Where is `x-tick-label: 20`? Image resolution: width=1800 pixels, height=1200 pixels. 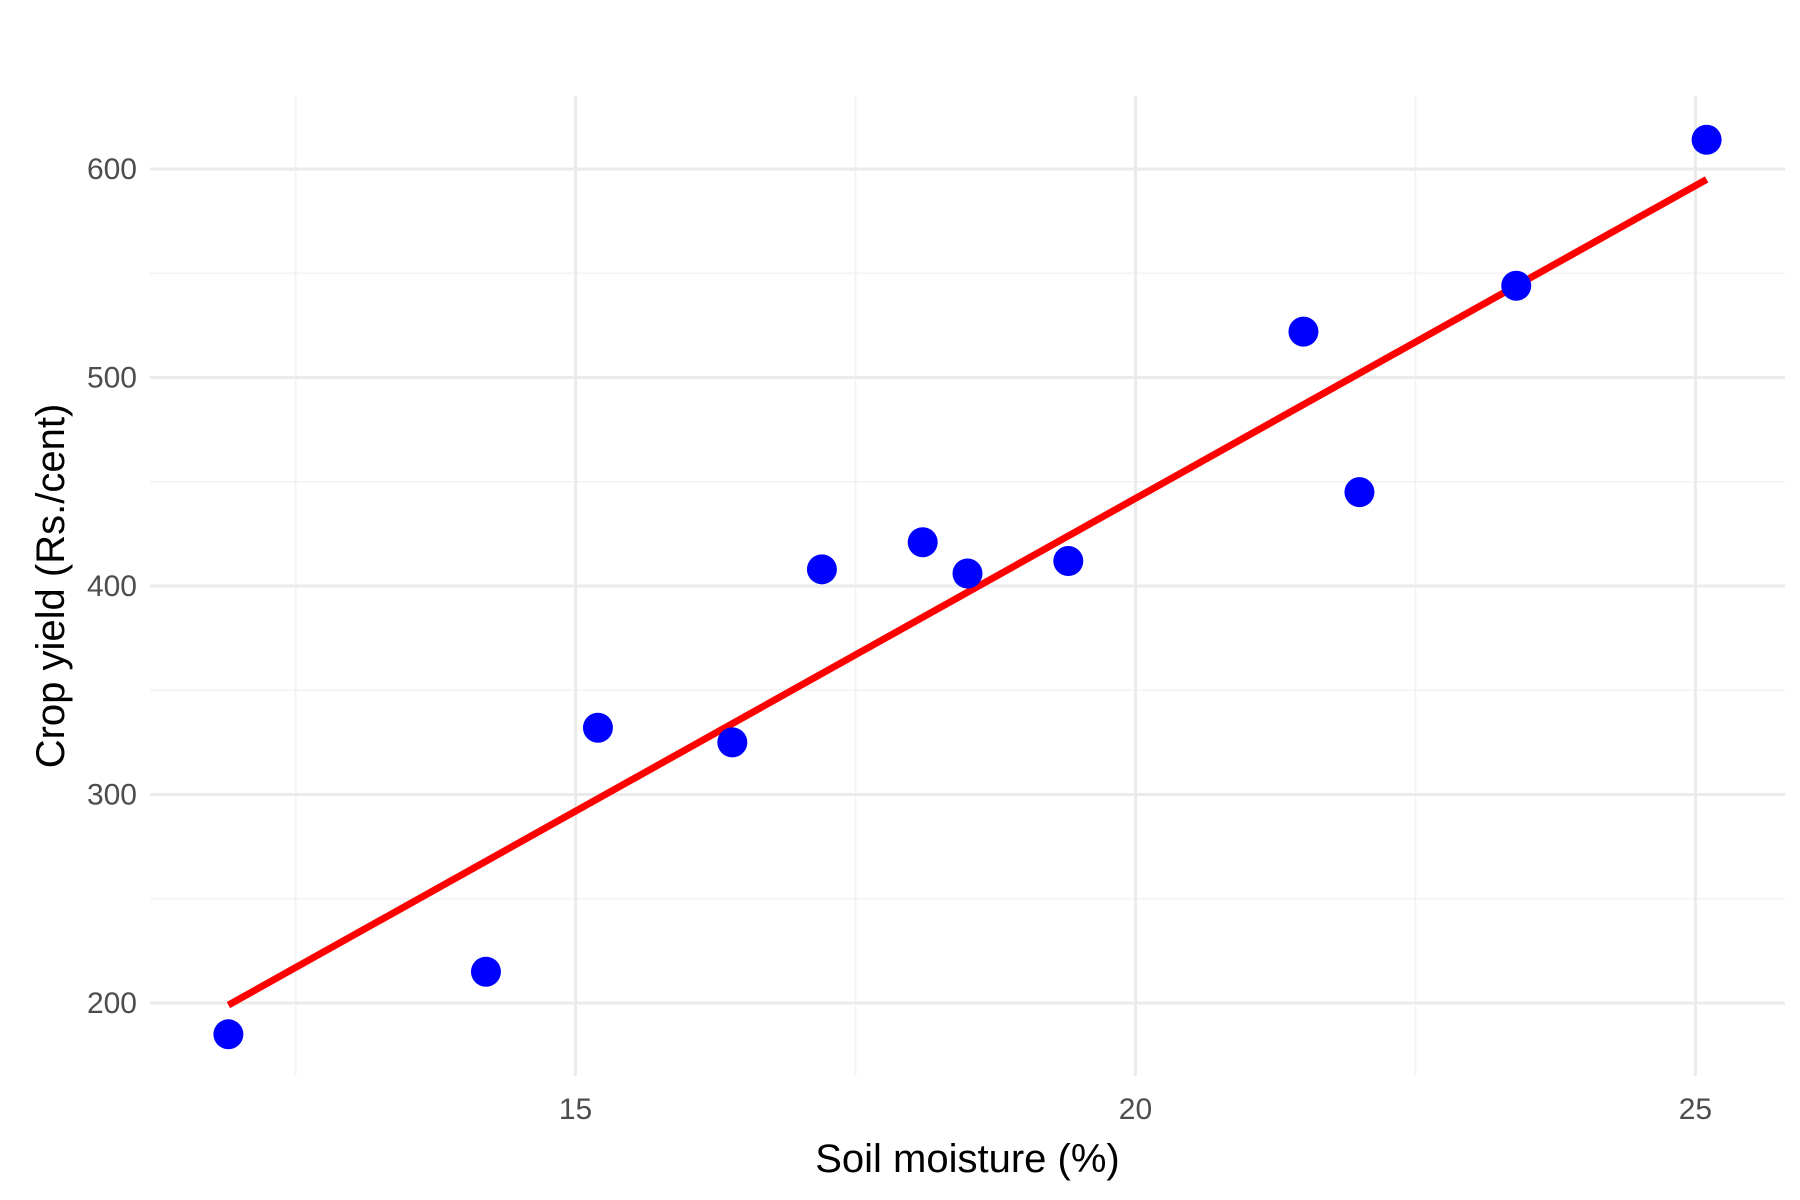 x-tick-label: 20 is located at coordinates (1135, 1109).